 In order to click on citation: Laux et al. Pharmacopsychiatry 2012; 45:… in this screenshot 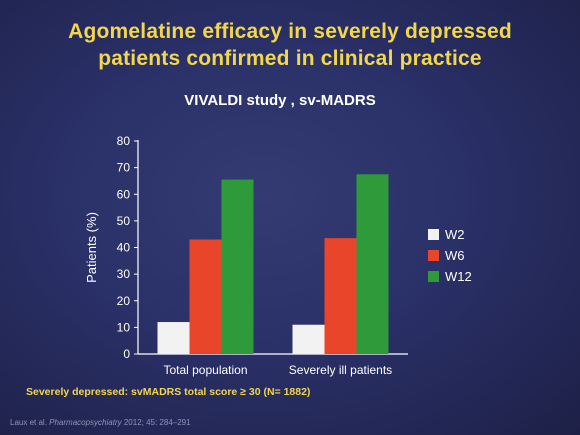, I will do `click(100, 422)`.